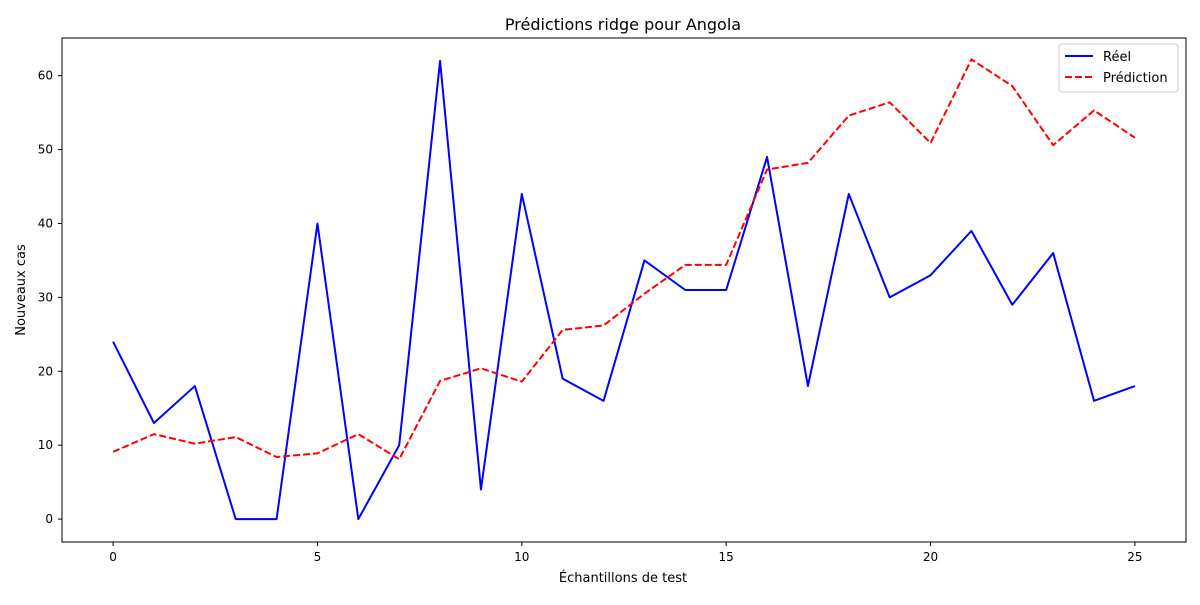 The image size is (1200, 605). What do you see at coordinates (49, 519) in the screenshot?
I see `y-tick-label: 0` at bounding box center [49, 519].